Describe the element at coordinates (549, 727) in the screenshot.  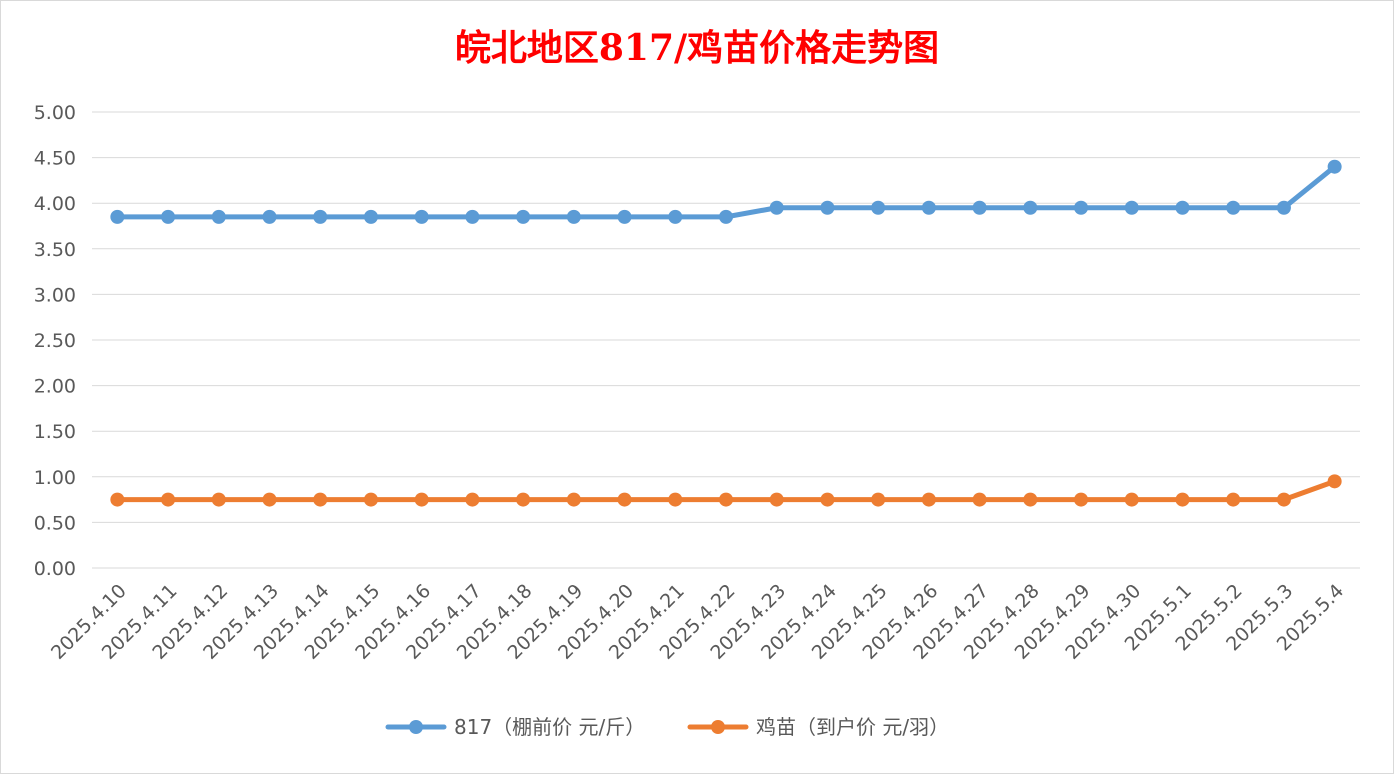
I see `legend-label: 817（棚前价 元/斤）` at that location.